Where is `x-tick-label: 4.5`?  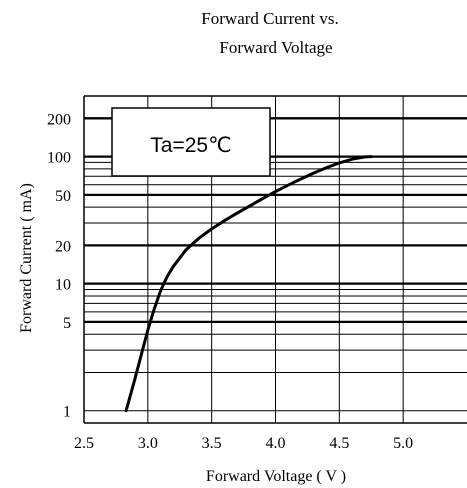
x-tick-label: 4.5 is located at coordinates (339, 443).